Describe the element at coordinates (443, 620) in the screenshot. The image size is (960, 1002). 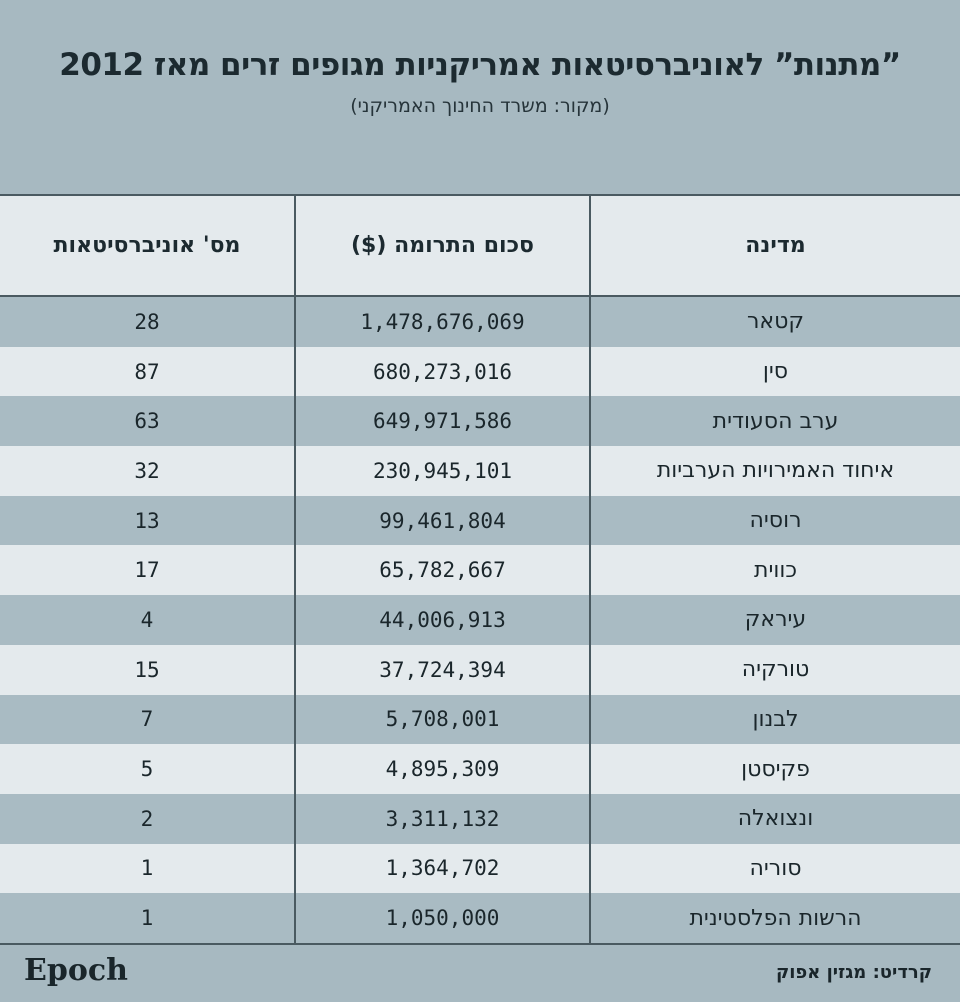
I see `cell-amount: 44,006,913` at that location.